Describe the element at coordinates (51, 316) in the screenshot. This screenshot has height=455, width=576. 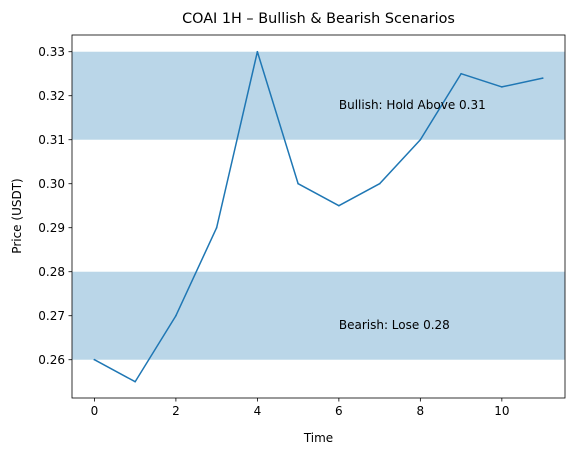
I see `y-tick-label: 0.27` at that location.